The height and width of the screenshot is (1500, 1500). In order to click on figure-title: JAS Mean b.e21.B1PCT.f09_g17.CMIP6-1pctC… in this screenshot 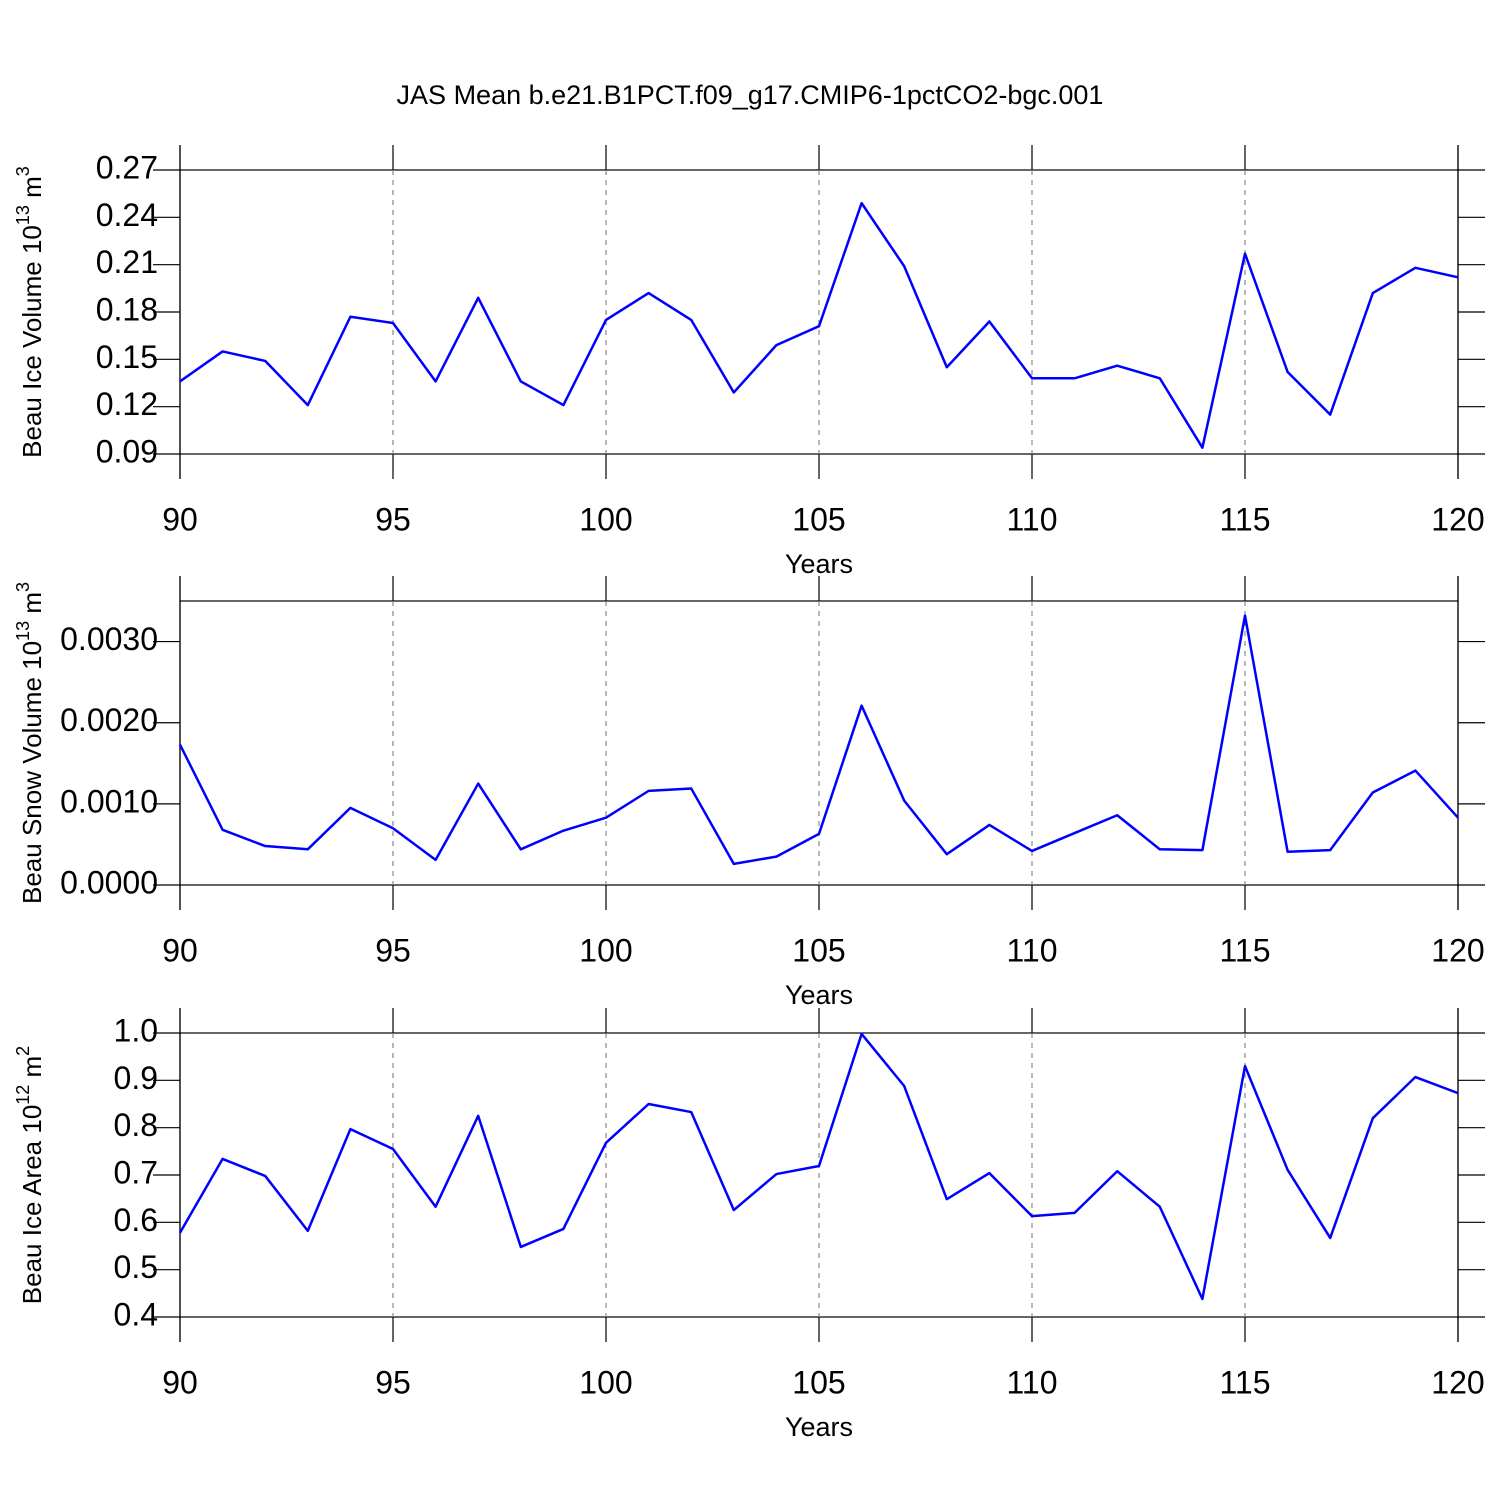, I will do `click(750, 95)`.